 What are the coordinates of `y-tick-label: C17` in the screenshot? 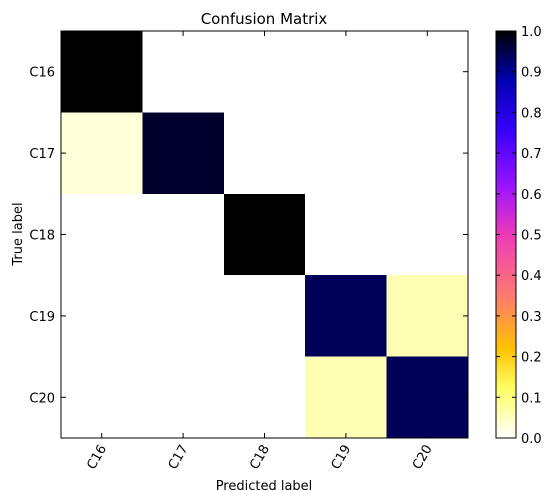 It's located at (42, 154).